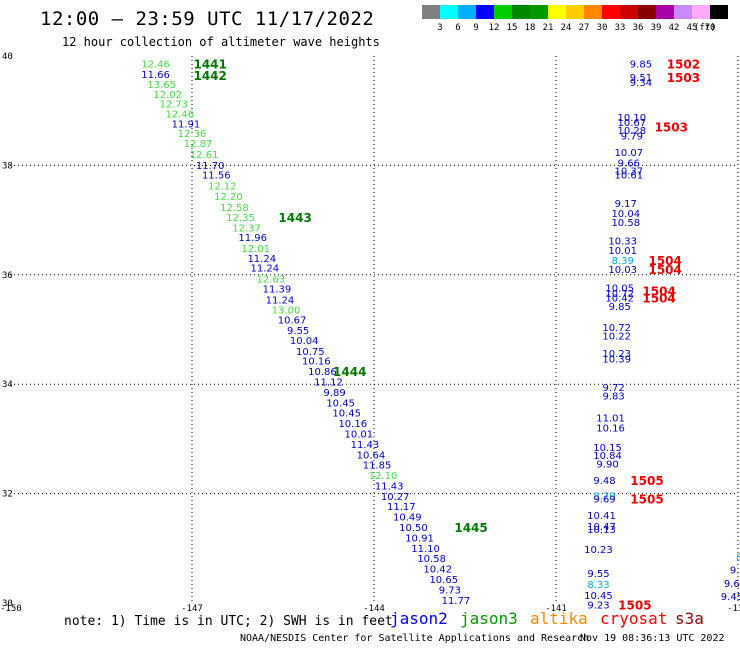 The image size is (740, 650). What do you see at coordinates (186, 124) in the screenshot?
I see `wave-height-value: 11.91` at bounding box center [186, 124].